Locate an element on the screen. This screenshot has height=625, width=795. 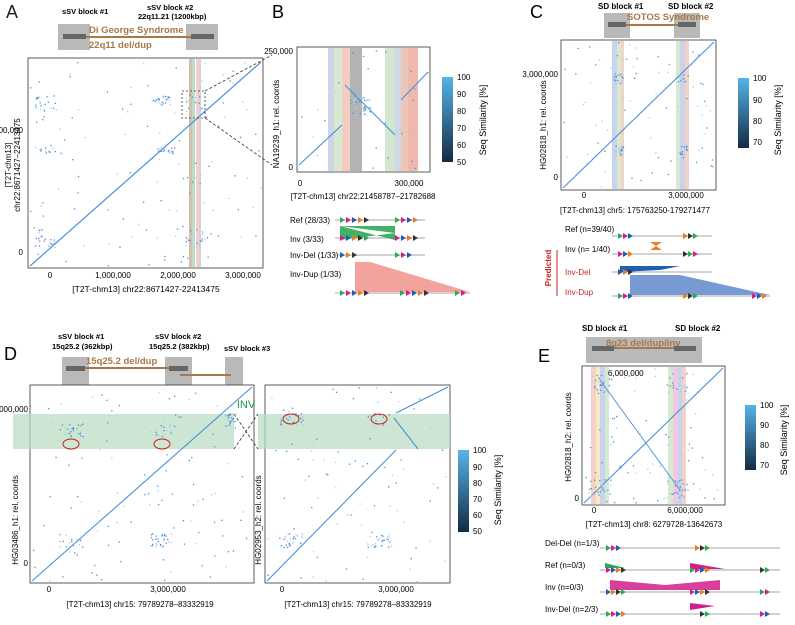
panel-d-left-xtick-0: 0 is located at coordinates (49, 589).